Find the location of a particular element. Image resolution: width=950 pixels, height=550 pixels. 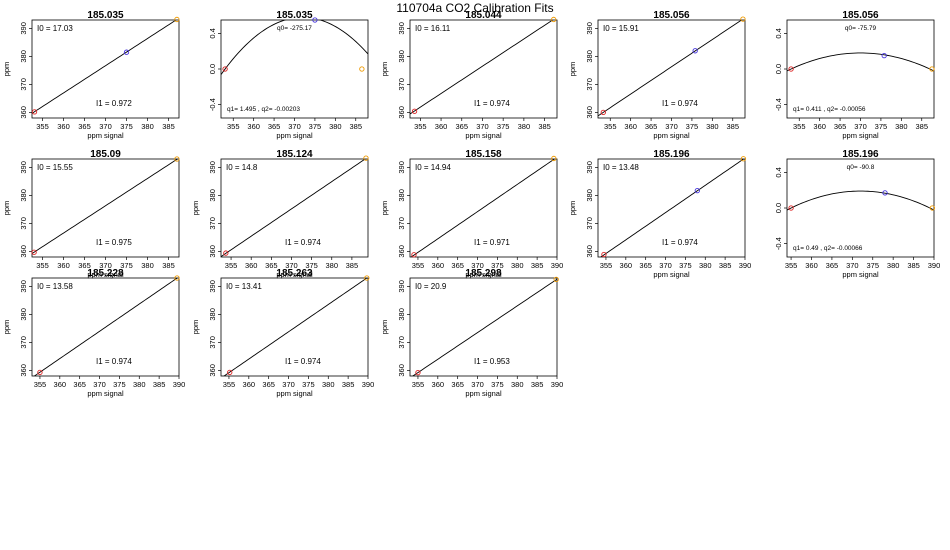

q0-label: q0= -75.79 is located at coordinates (861, 28).